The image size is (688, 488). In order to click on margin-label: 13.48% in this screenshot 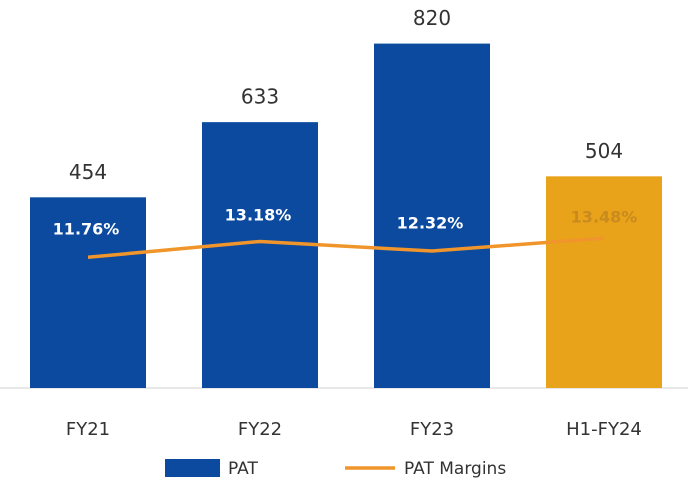, I will do `click(604, 217)`.